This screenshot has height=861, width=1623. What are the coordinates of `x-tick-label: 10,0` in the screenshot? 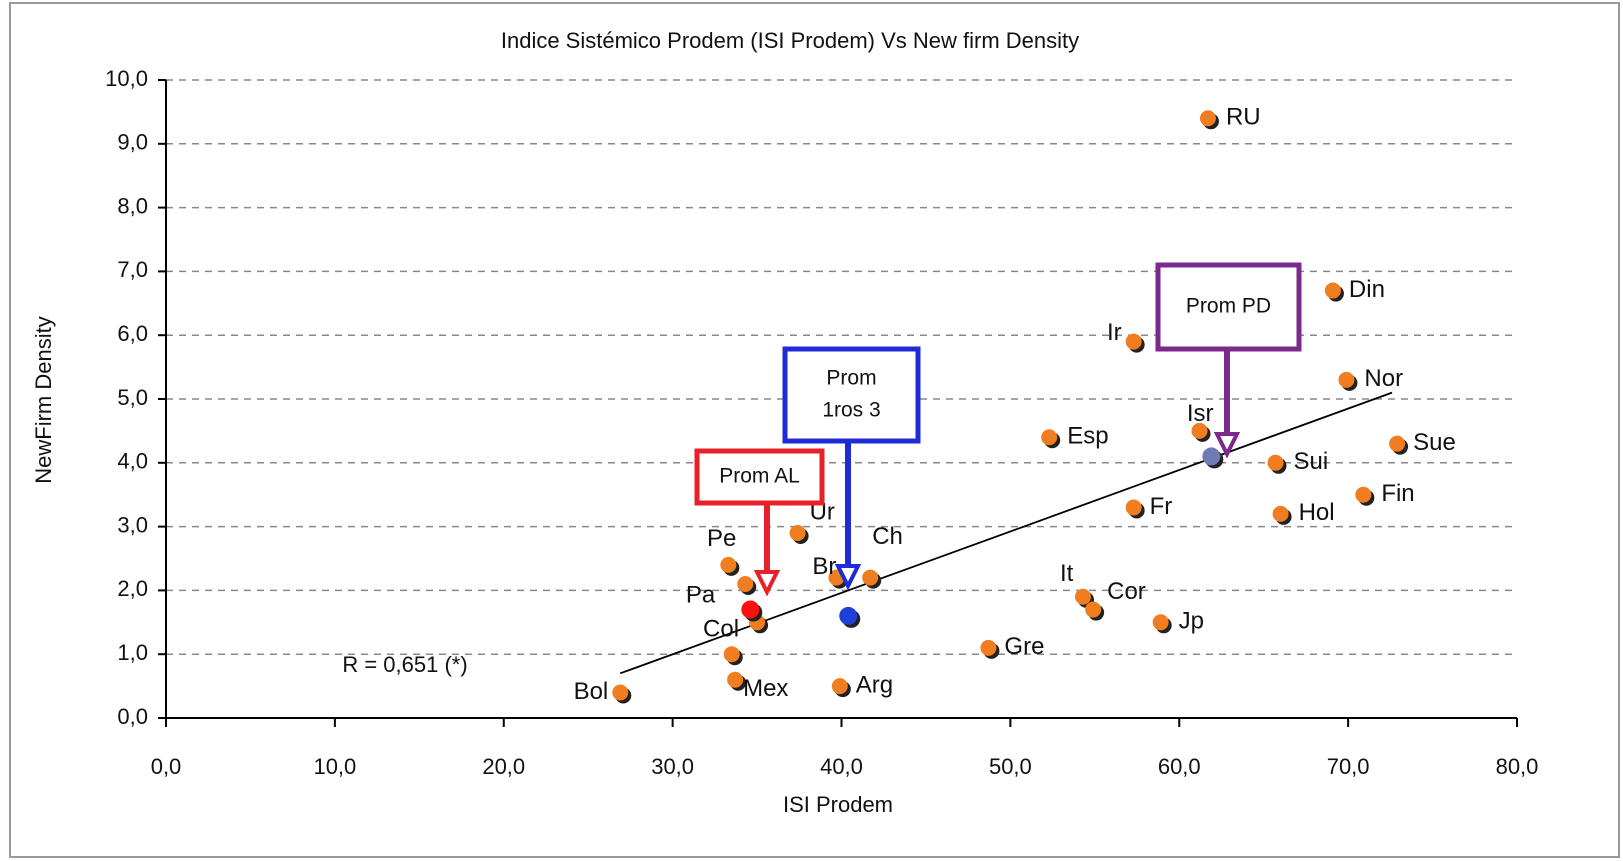 It's located at (334, 766).